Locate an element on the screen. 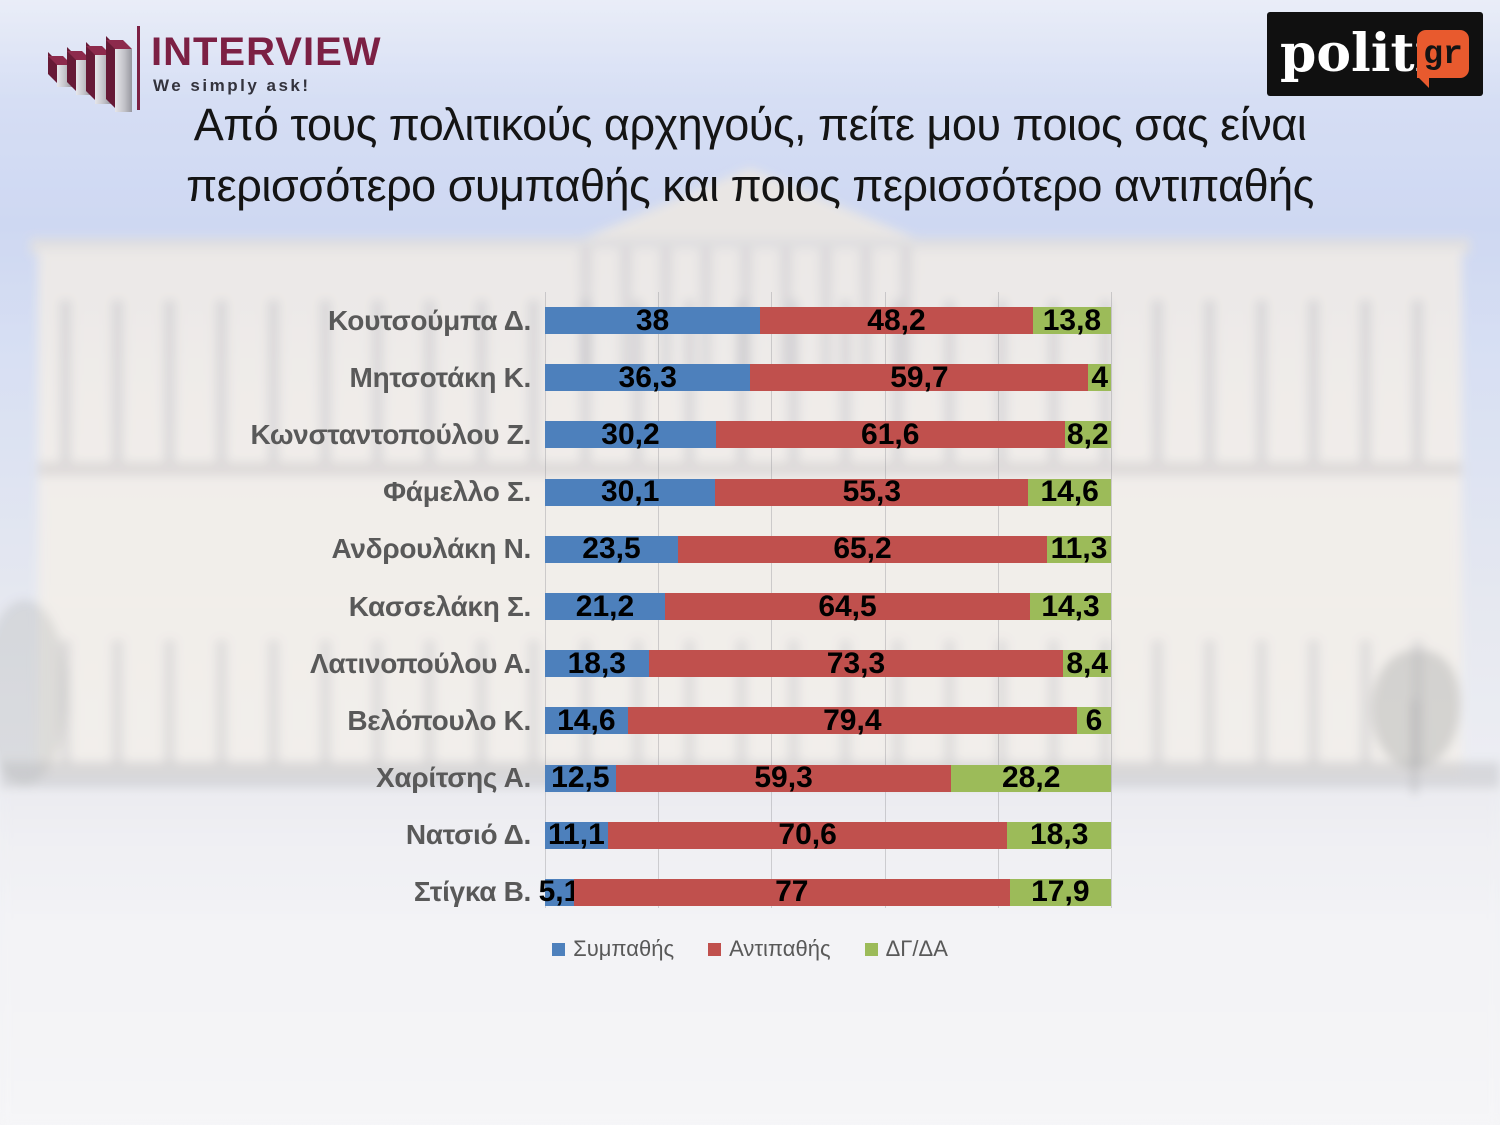 The height and width of the screenshot is (1125, 1500). category-label: Κωνσταντοπούλου Ζ. is located at coordinates (391, 434).